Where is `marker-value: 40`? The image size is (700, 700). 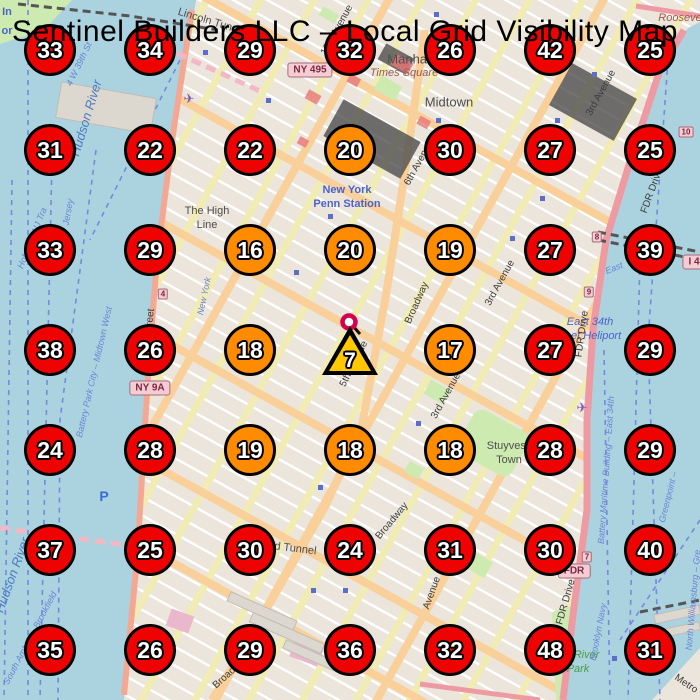
marker-value: 40 is located at coordinates (650, 549).